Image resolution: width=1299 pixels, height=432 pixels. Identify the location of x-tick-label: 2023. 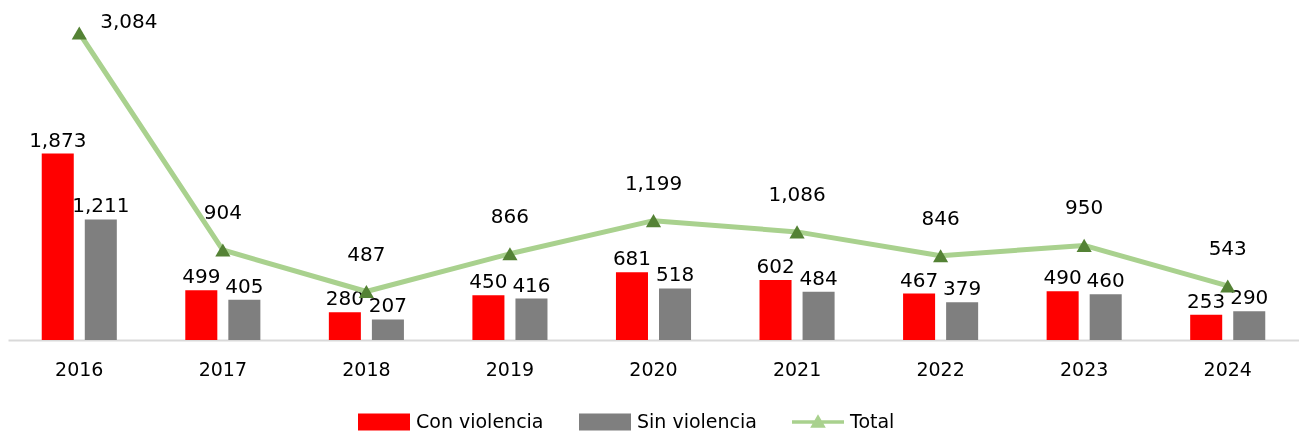
(1084, 368).